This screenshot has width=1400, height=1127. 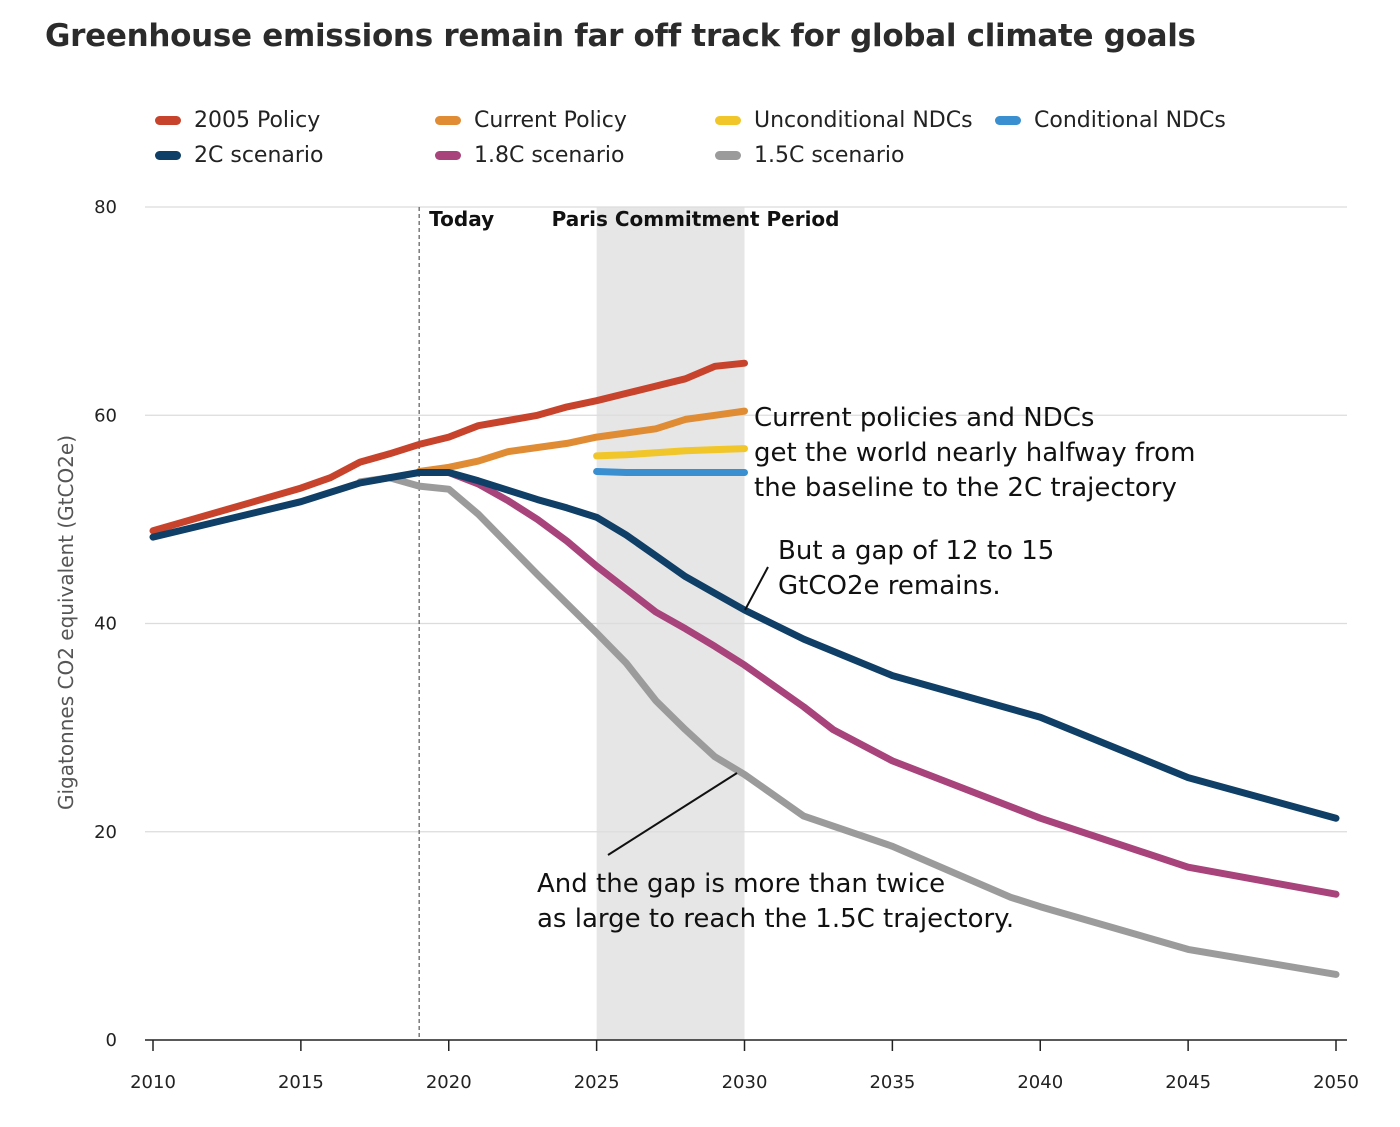 What do you see at coordinates (550, 120) in the screenshot?
I see `legend-label: Current Policy` at bounding box center [550, 120].